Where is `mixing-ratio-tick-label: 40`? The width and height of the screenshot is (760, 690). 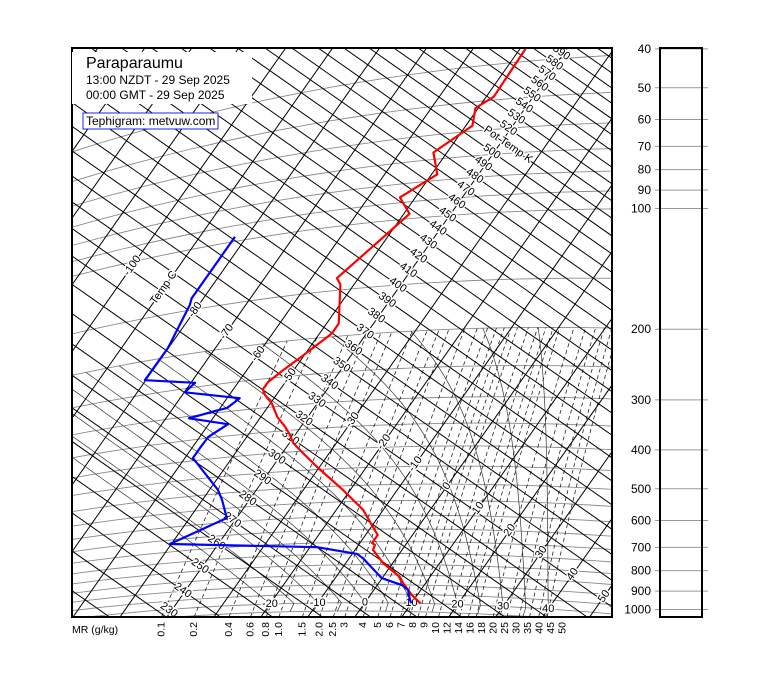
mixing-ratio-tick-label: 40 is located at coordinates (540, 628).